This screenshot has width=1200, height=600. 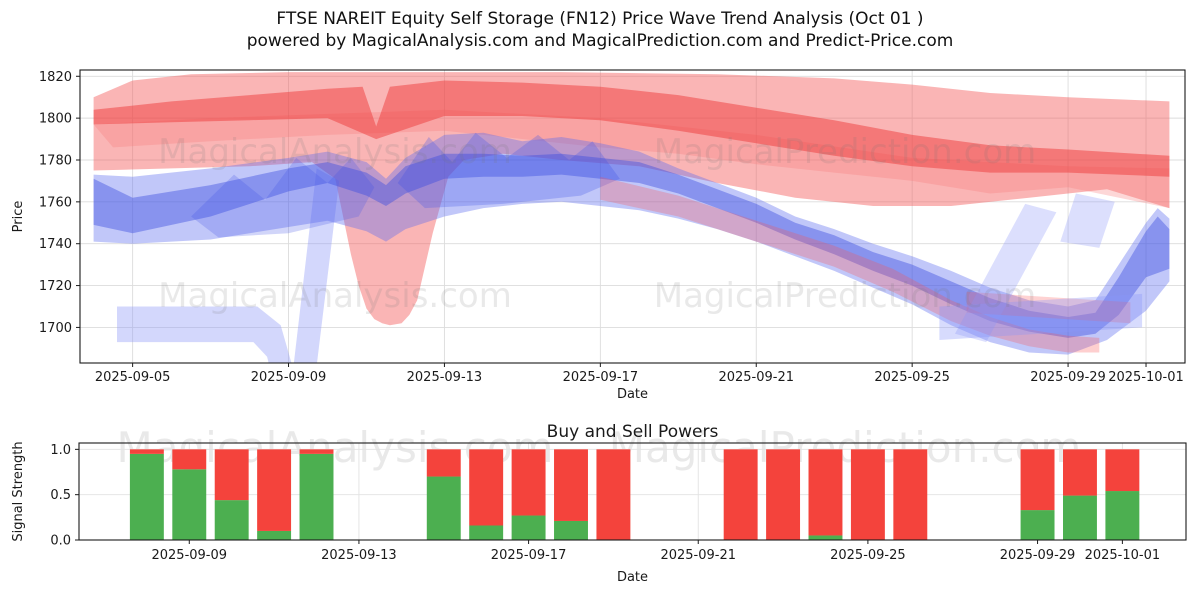 I want to click on band-blue-left-low-band, so click(x=204, y=334).